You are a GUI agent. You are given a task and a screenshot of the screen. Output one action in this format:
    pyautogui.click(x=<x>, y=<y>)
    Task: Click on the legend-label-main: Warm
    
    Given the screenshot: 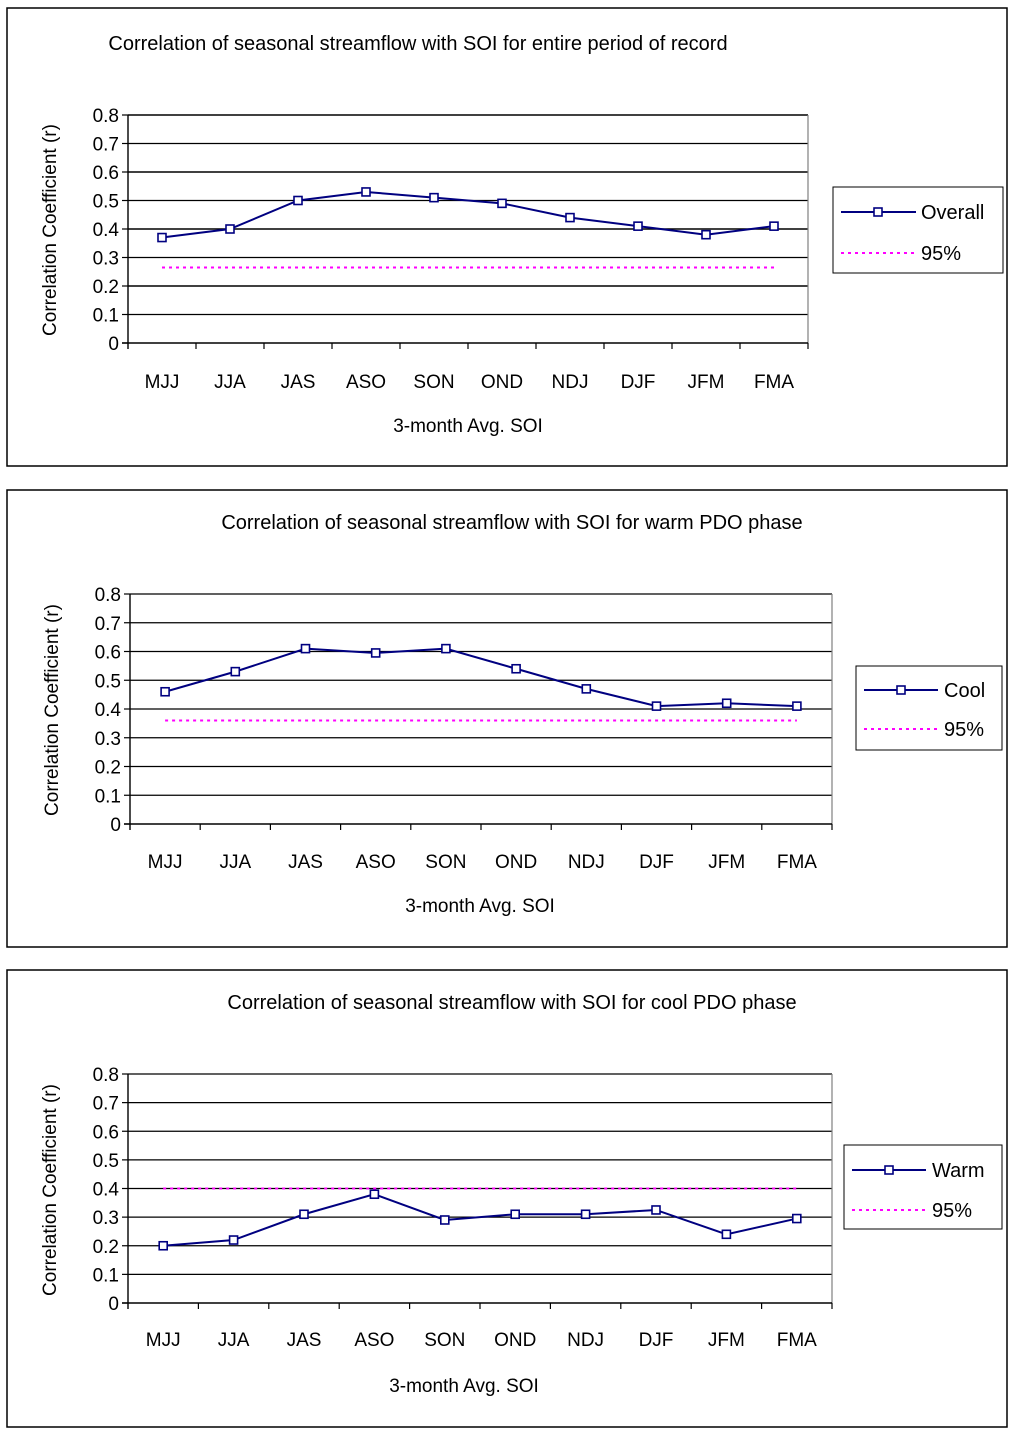 What is the action you would take?
    pyautogui.click(x=958, y=1171)
    